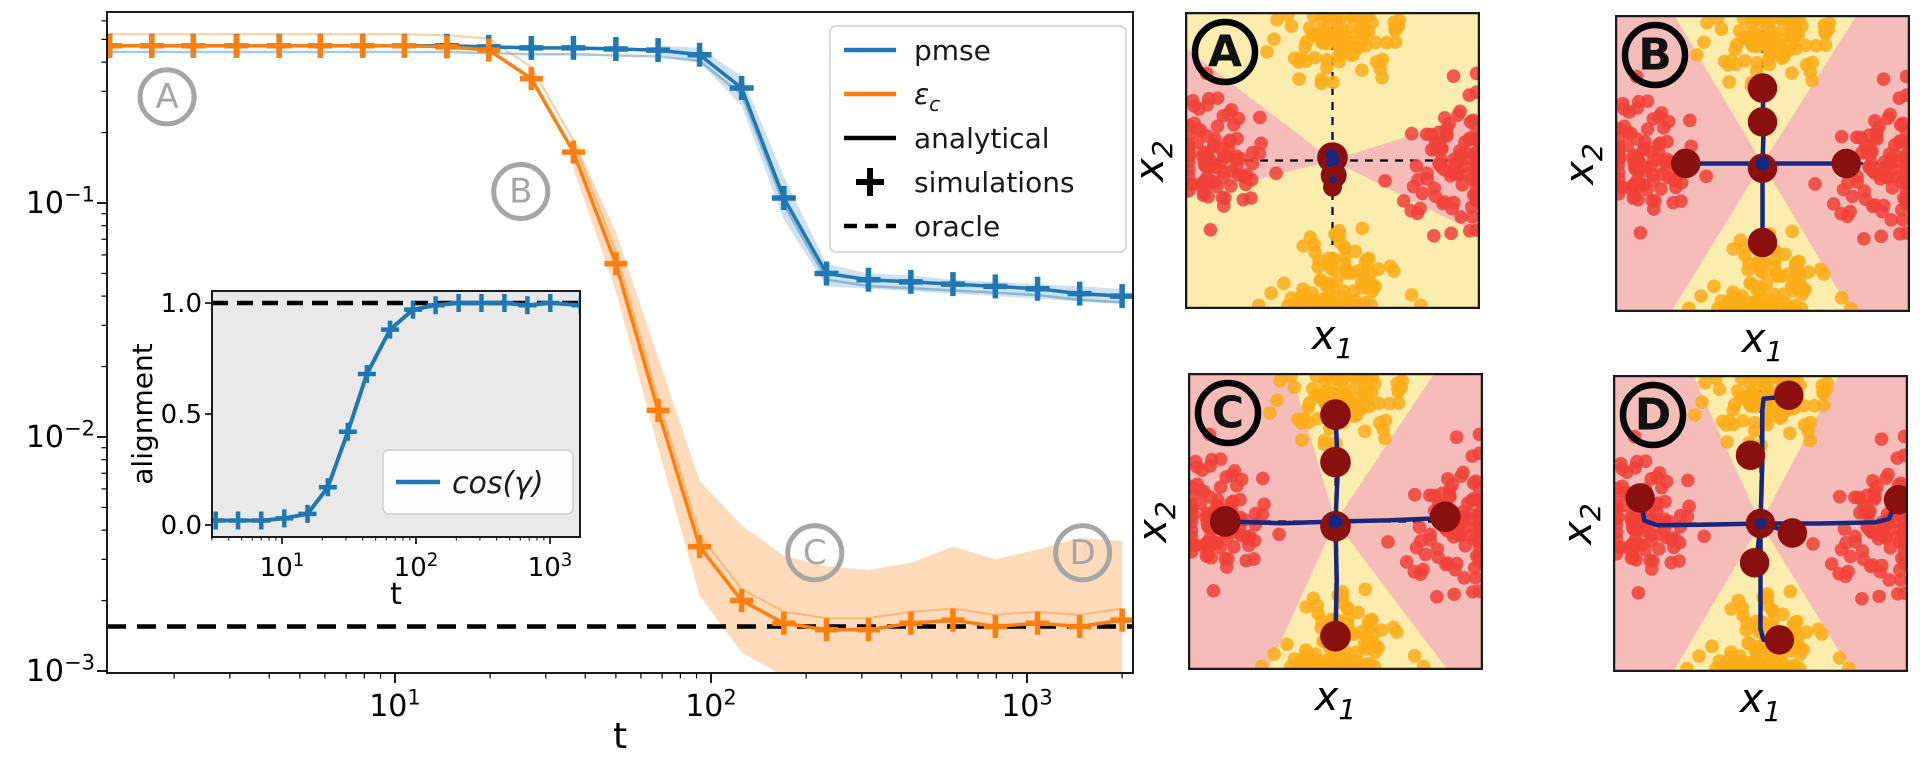 The image size is (1920, 771). What do you see at coordinates (927, 97) in the screenshot?
I see `svg-text: εc` at bounding box center [927, 97].